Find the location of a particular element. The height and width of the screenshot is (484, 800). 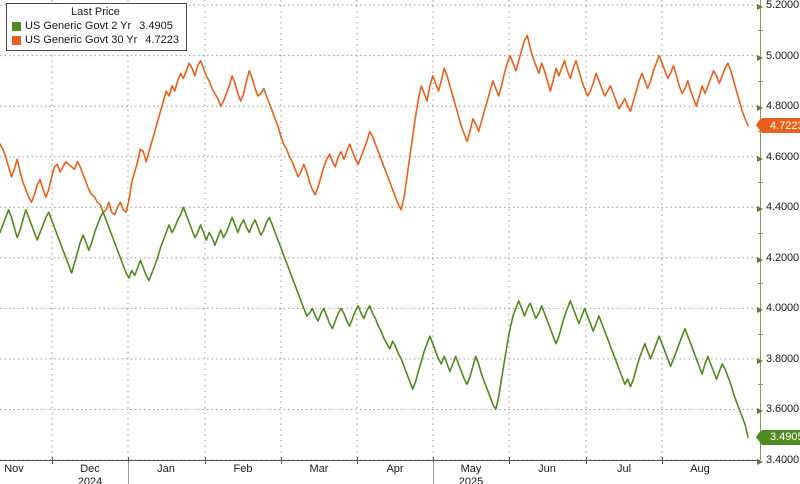

last-price-callout-2yr: 3.4905 is located at coordinates (778, 437).